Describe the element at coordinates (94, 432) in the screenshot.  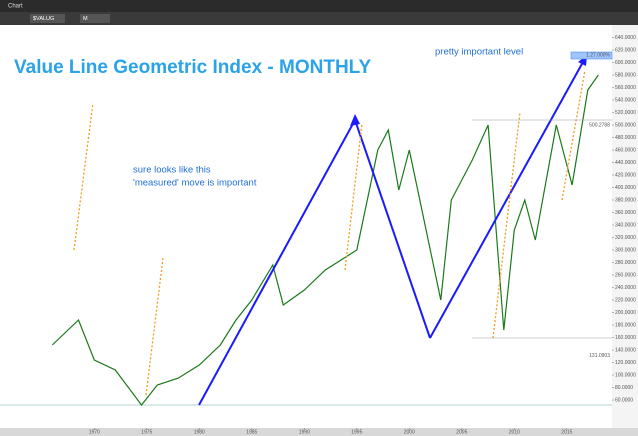
I see `x-tick-label: 1970` at that location.